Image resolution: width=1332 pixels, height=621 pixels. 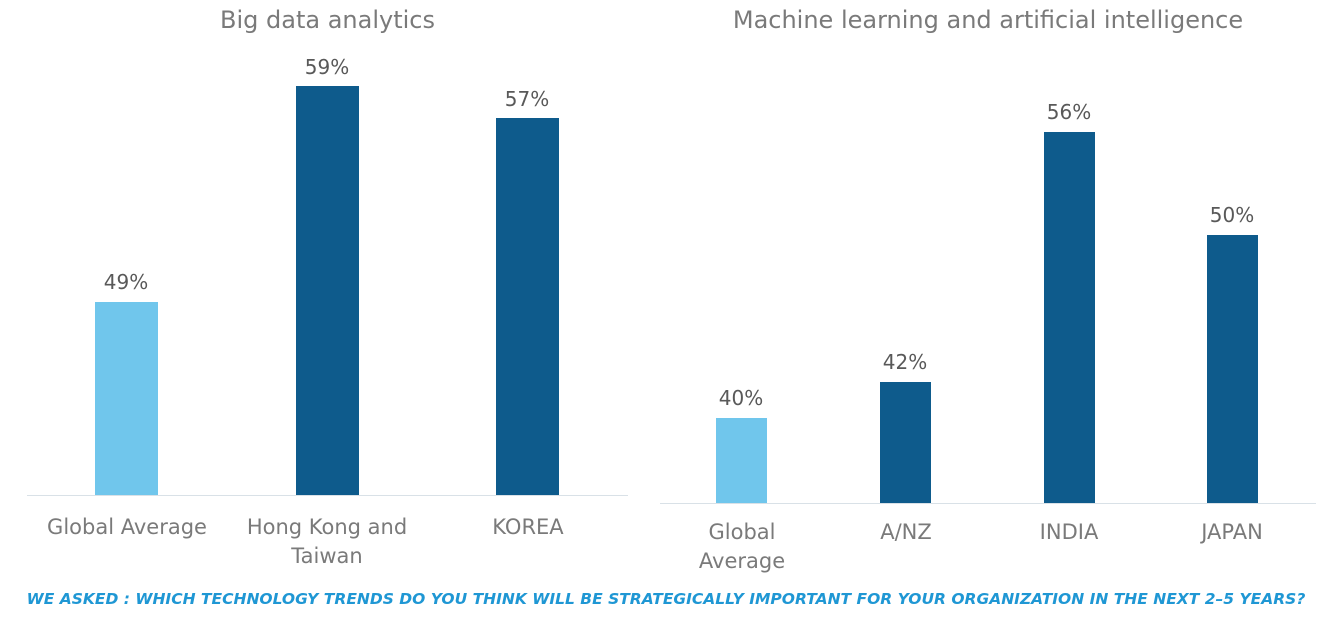 What do you see at coordinates (327, 541) in the screenshot?
I see `category-label: Hong Kong and Taiwan` at bounding box center [327, 541].